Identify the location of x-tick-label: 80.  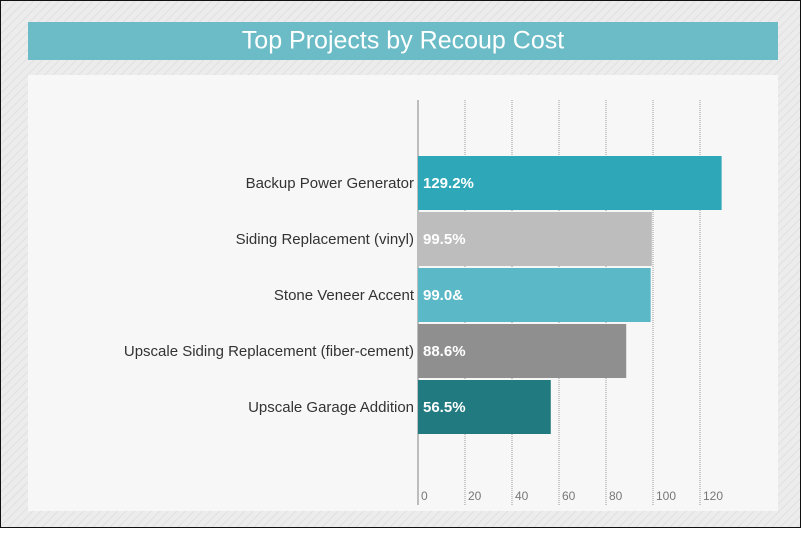
(616, 496).